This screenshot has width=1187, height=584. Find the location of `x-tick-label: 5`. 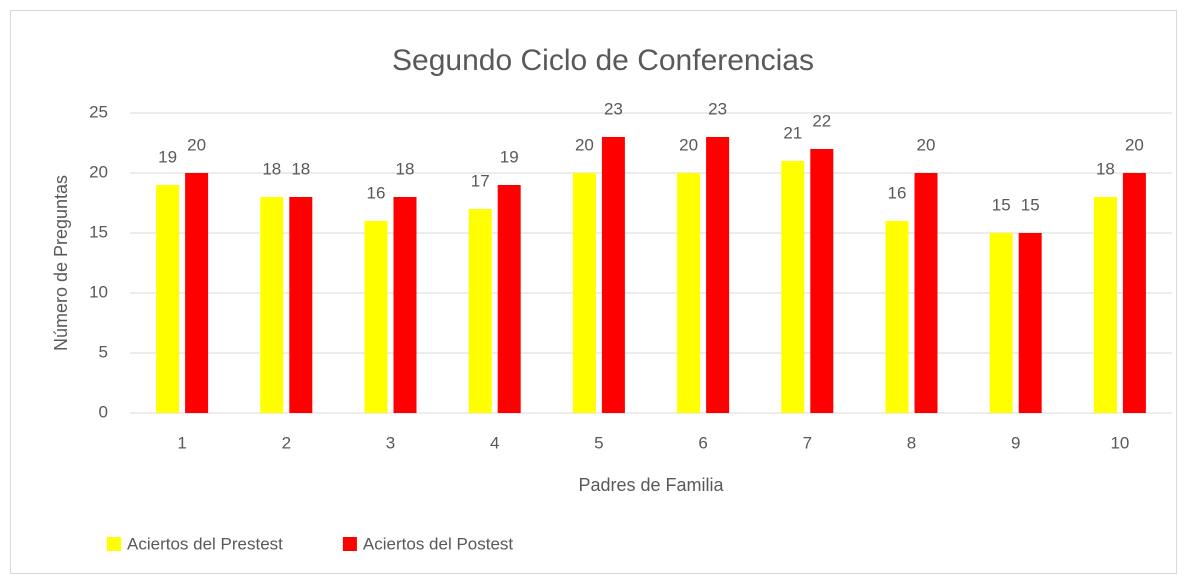

x-tick-label: 5 is located at coordinates (598, 442).